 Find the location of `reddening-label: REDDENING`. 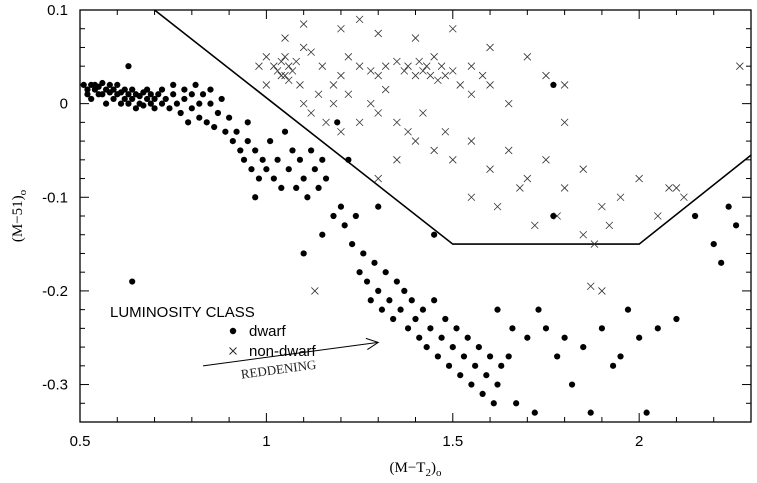

reddening-label: REDDENING is located at coordinates (278, 369).